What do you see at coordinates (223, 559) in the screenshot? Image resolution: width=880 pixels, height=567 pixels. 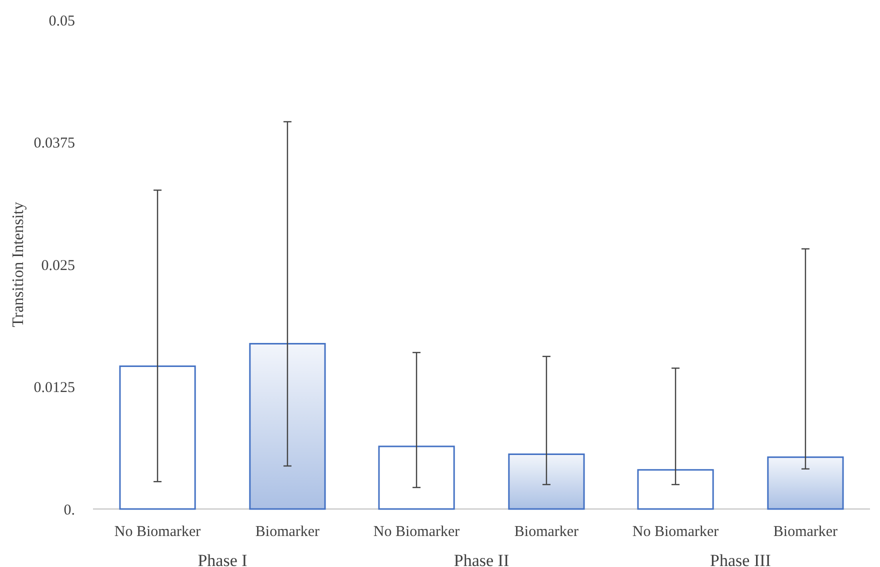 I see `x-tick-label: Phase I` at bounding box center [223, 559].